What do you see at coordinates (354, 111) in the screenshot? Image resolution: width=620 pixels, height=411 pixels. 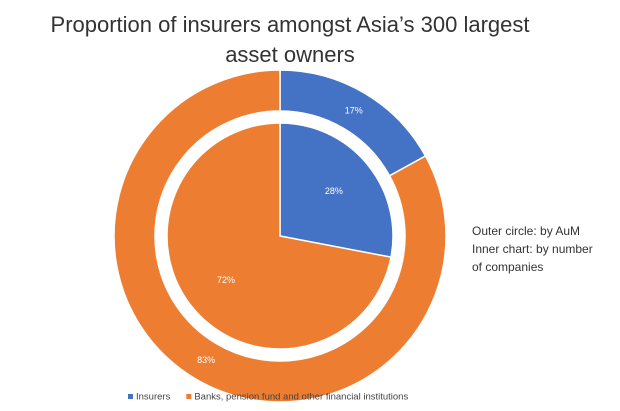 I see `value-label: 17%` at bounding box center [354, 111].